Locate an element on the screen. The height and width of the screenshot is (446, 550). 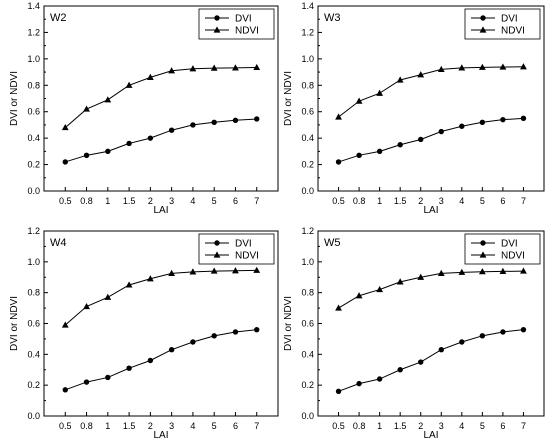
panel-label: W3 is located at coordinates (332, 18).